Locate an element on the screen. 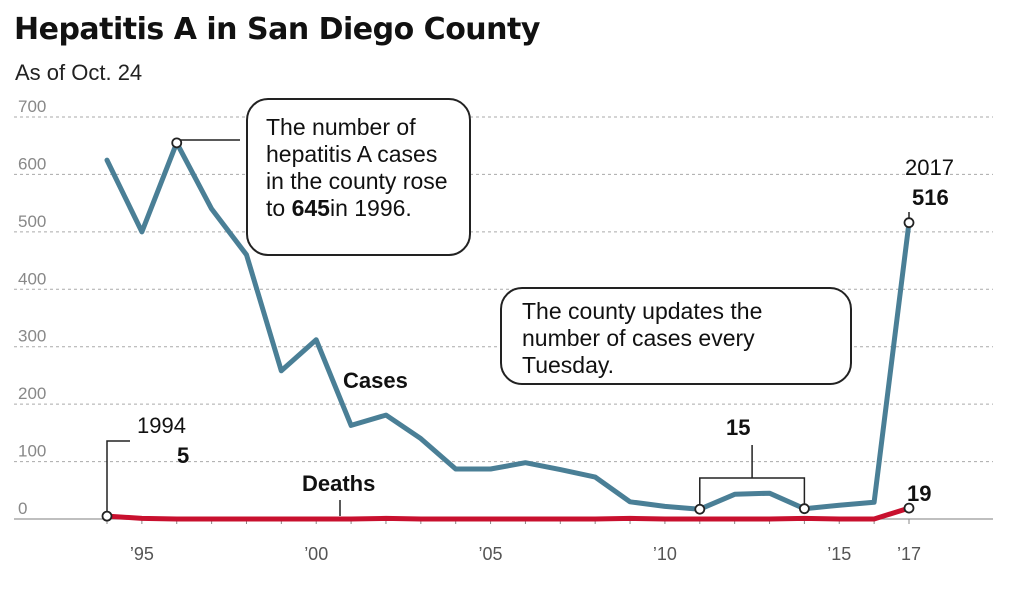  start-leader-line is located at coordinates (118, 478).